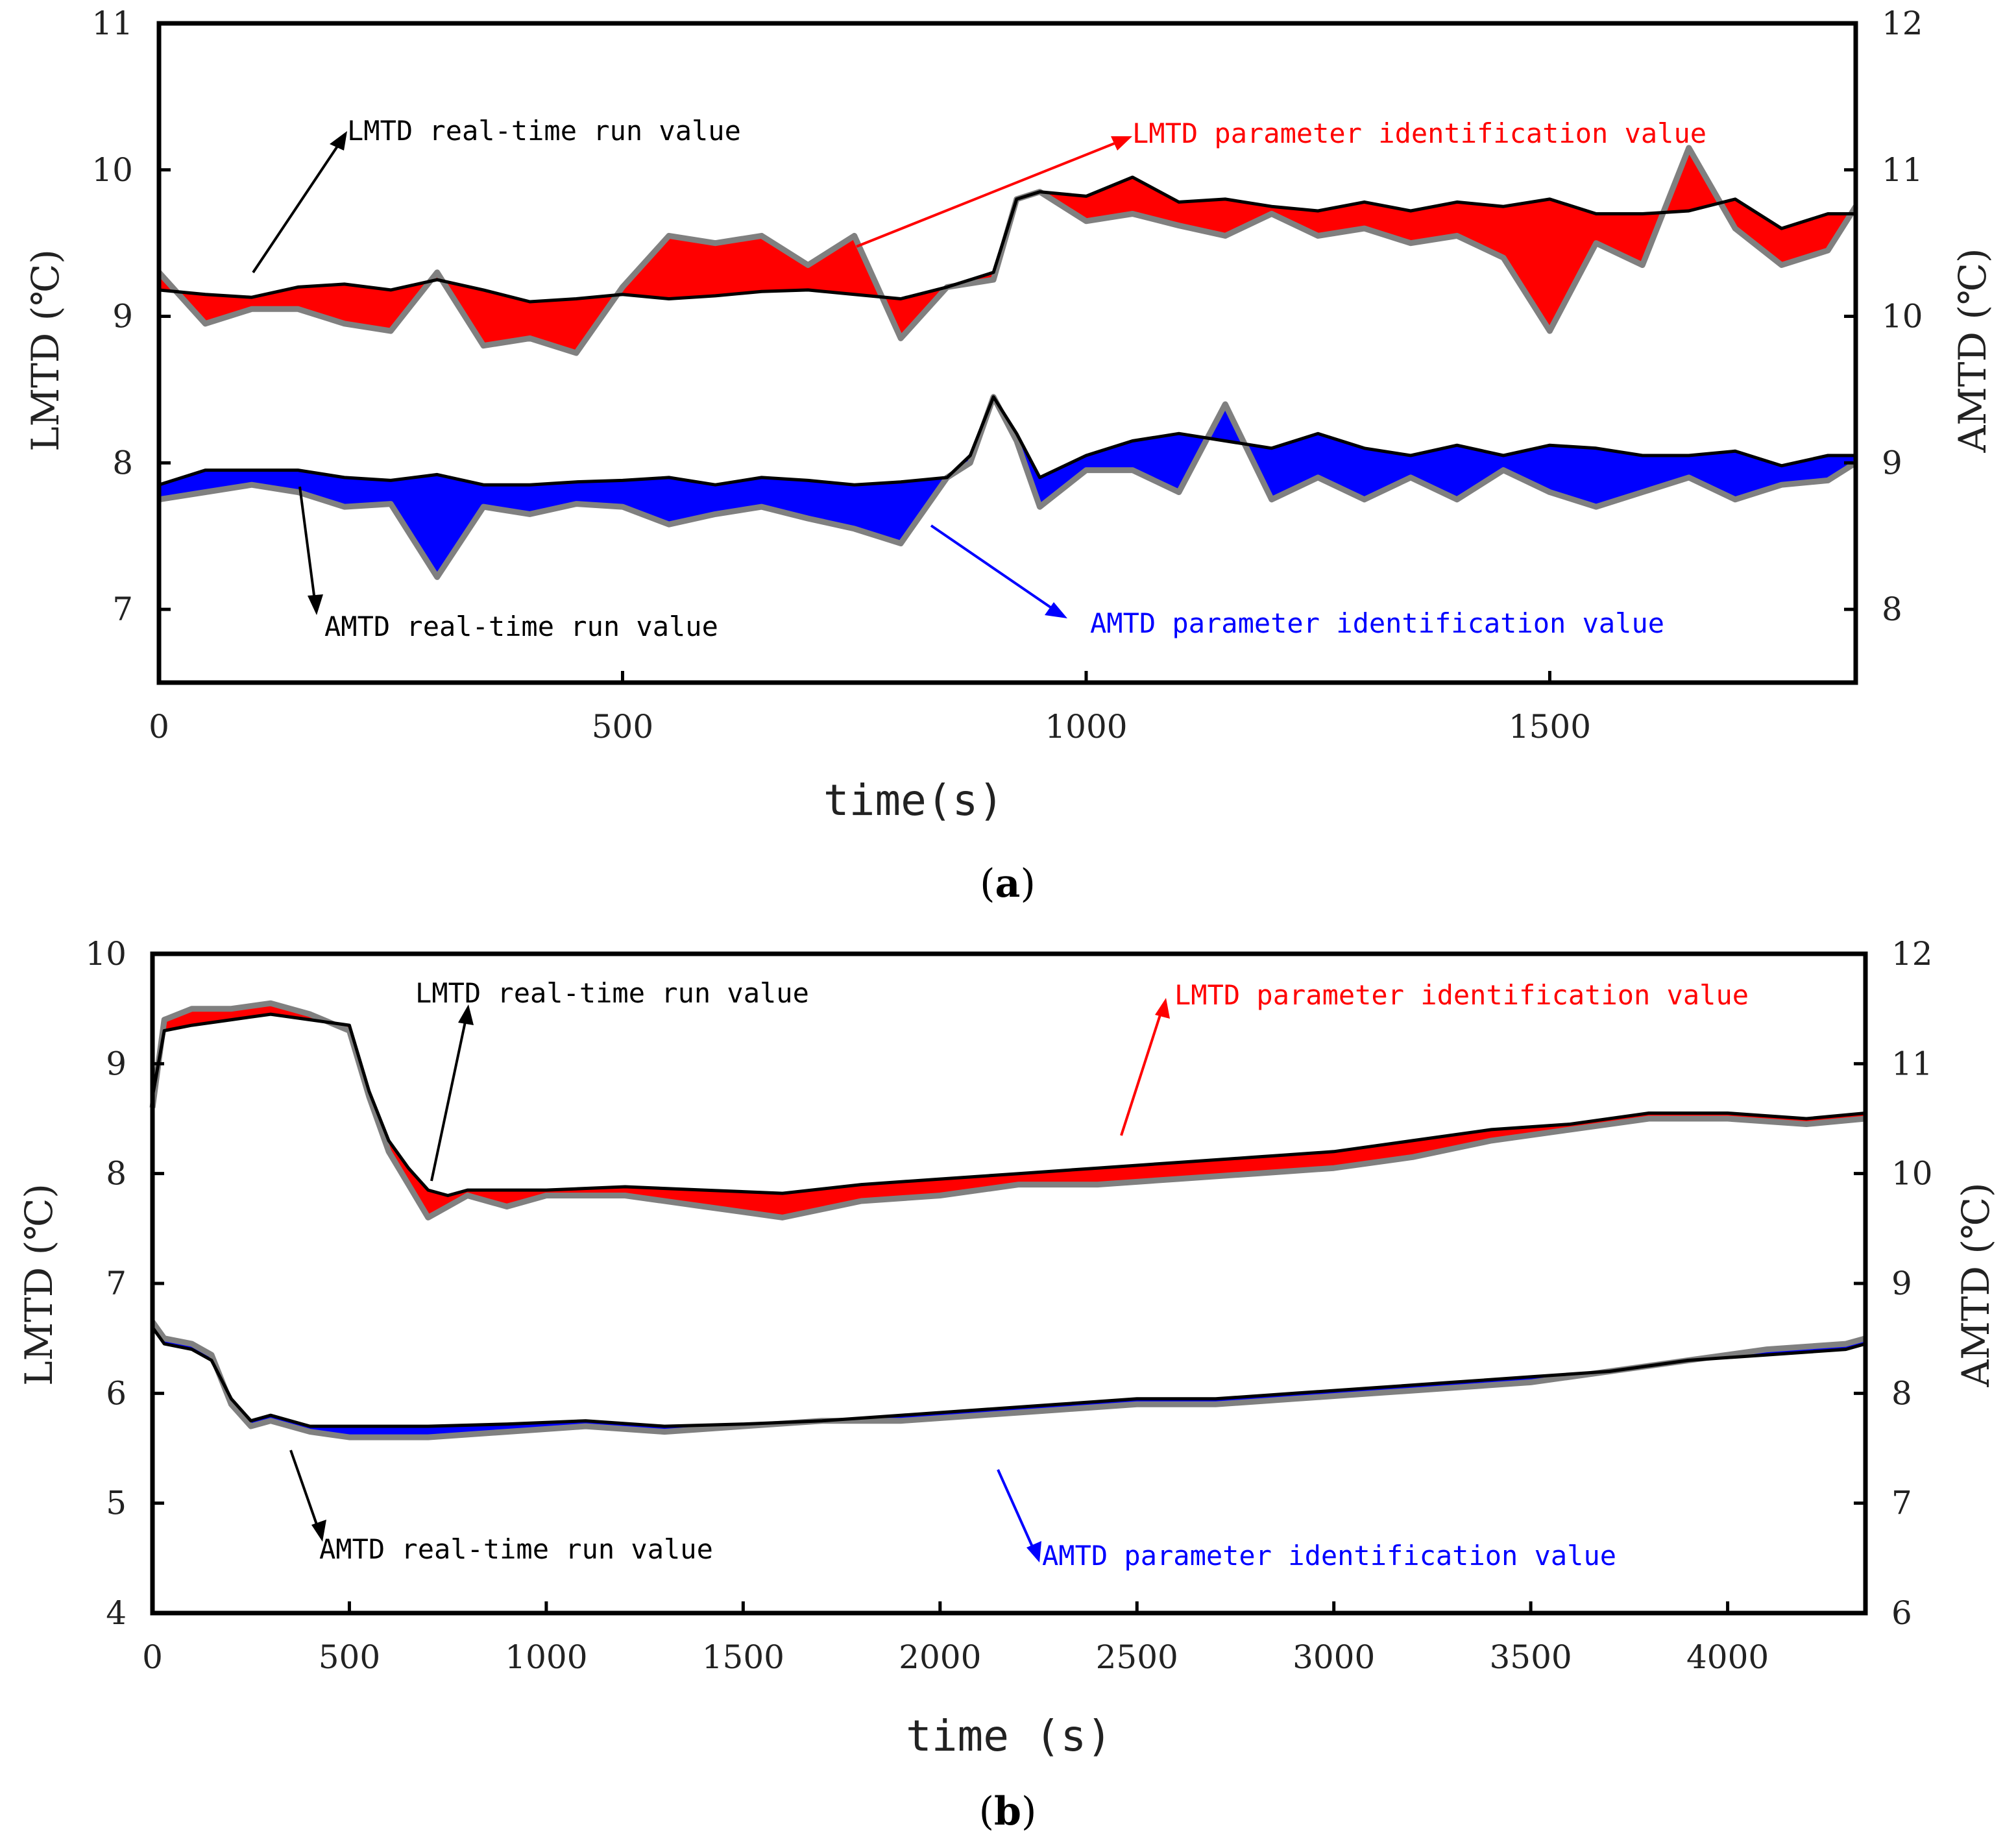  What do you see at coordinates (112, 170) in the screenshot?
I see `chart-a-left-tick-label: 10` at bounding box center [112, 170].